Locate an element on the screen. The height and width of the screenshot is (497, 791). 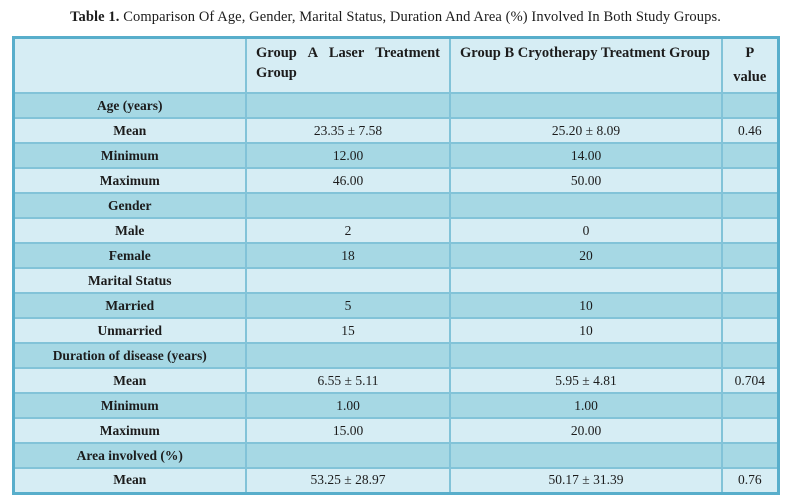
cell-group-a: 6.55 ± 5.11 is located at coordinates (348, 380).